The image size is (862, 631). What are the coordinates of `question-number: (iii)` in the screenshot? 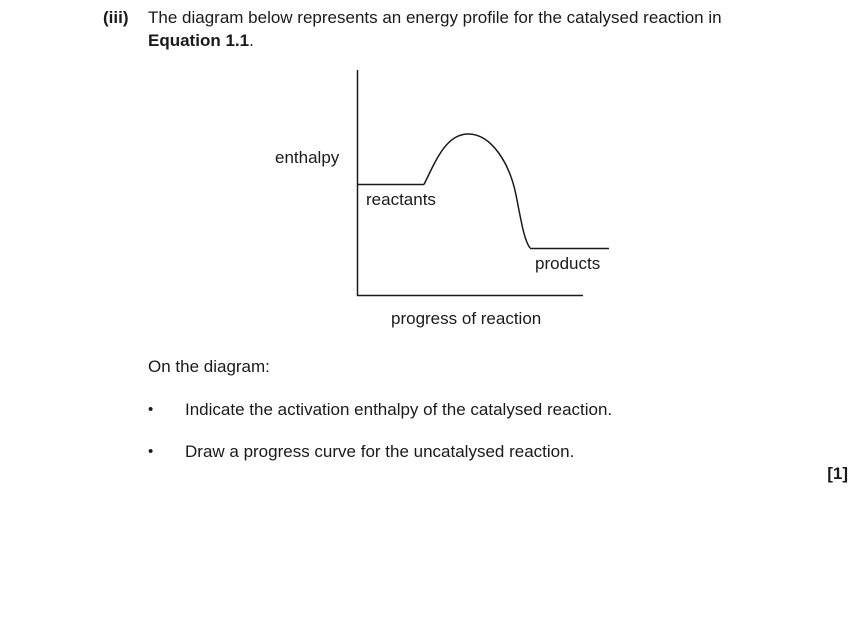 It's located at (116, 17).